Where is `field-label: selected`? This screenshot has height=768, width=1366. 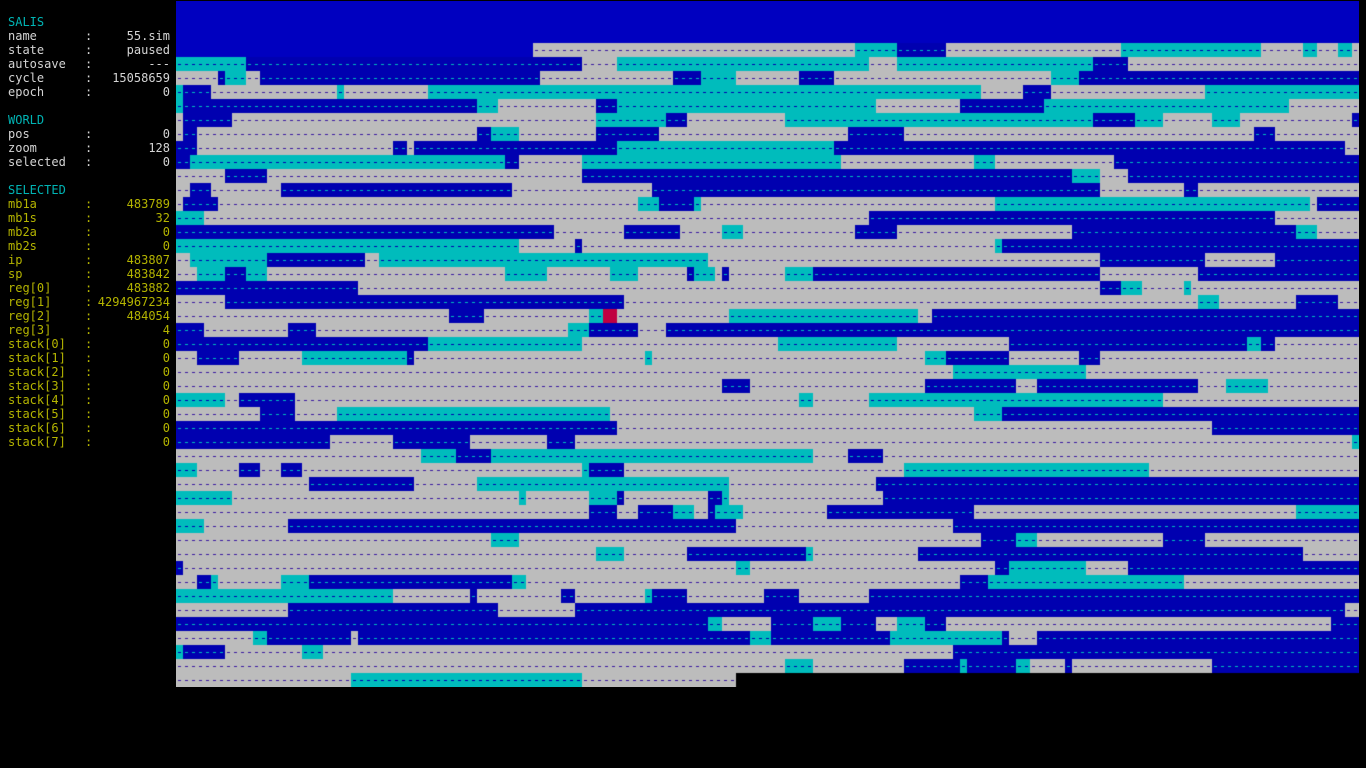
field-label: selected is located at coordinates (37, 162).